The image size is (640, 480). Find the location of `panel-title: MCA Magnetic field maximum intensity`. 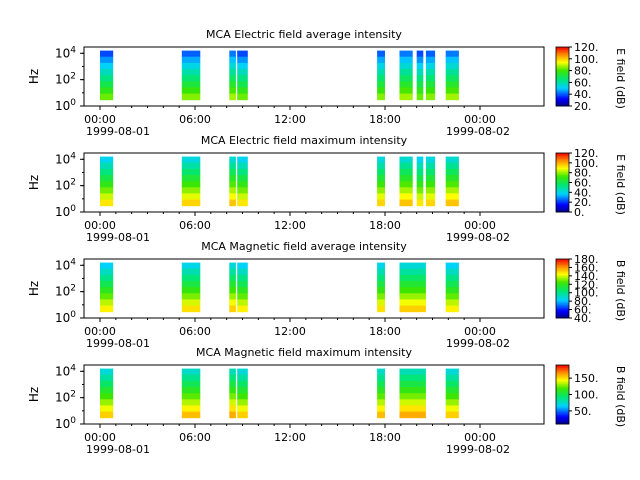

panel-title: MCA Magnetic field maximum intensity is located at coordinates (304, 352).